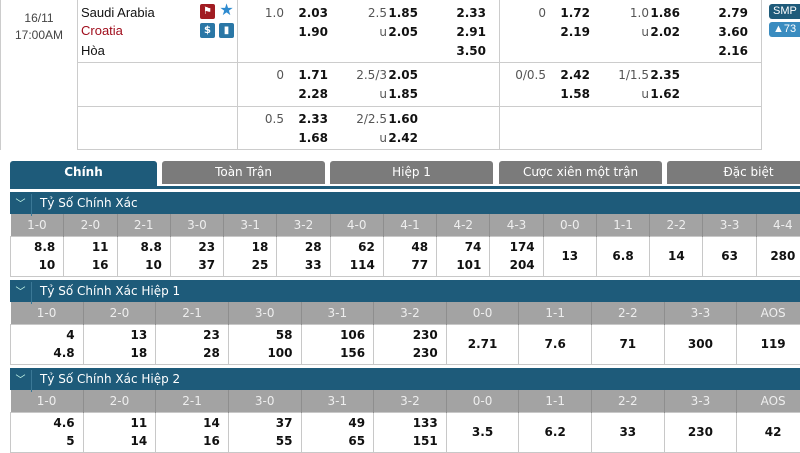 This screenshot has width=800, height=453. What do you see at coordinates (313, 94) in the screenshot?
I see `handicap-away-odds: 2.28` at bounding box center [313, 94].